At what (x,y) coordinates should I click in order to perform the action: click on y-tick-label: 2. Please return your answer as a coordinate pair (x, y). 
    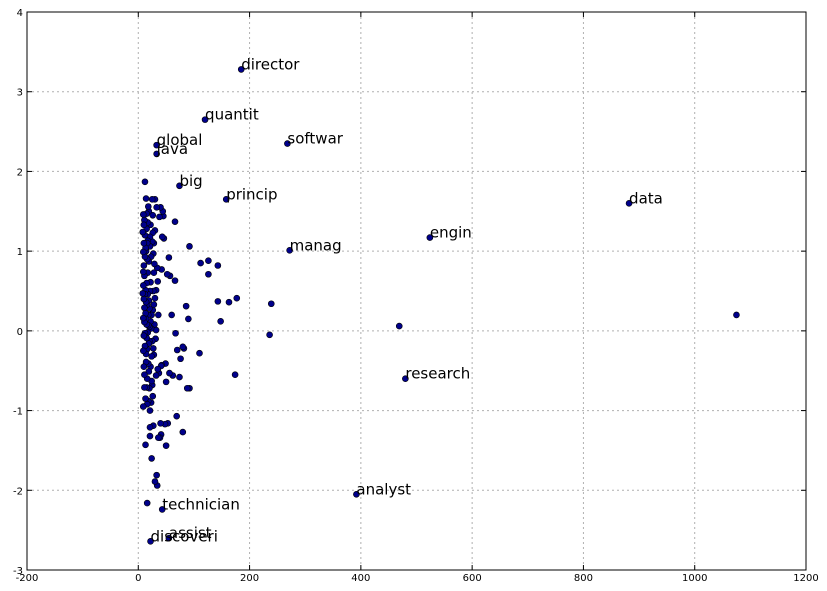
    Looking at the image, I should click on (20, 172).